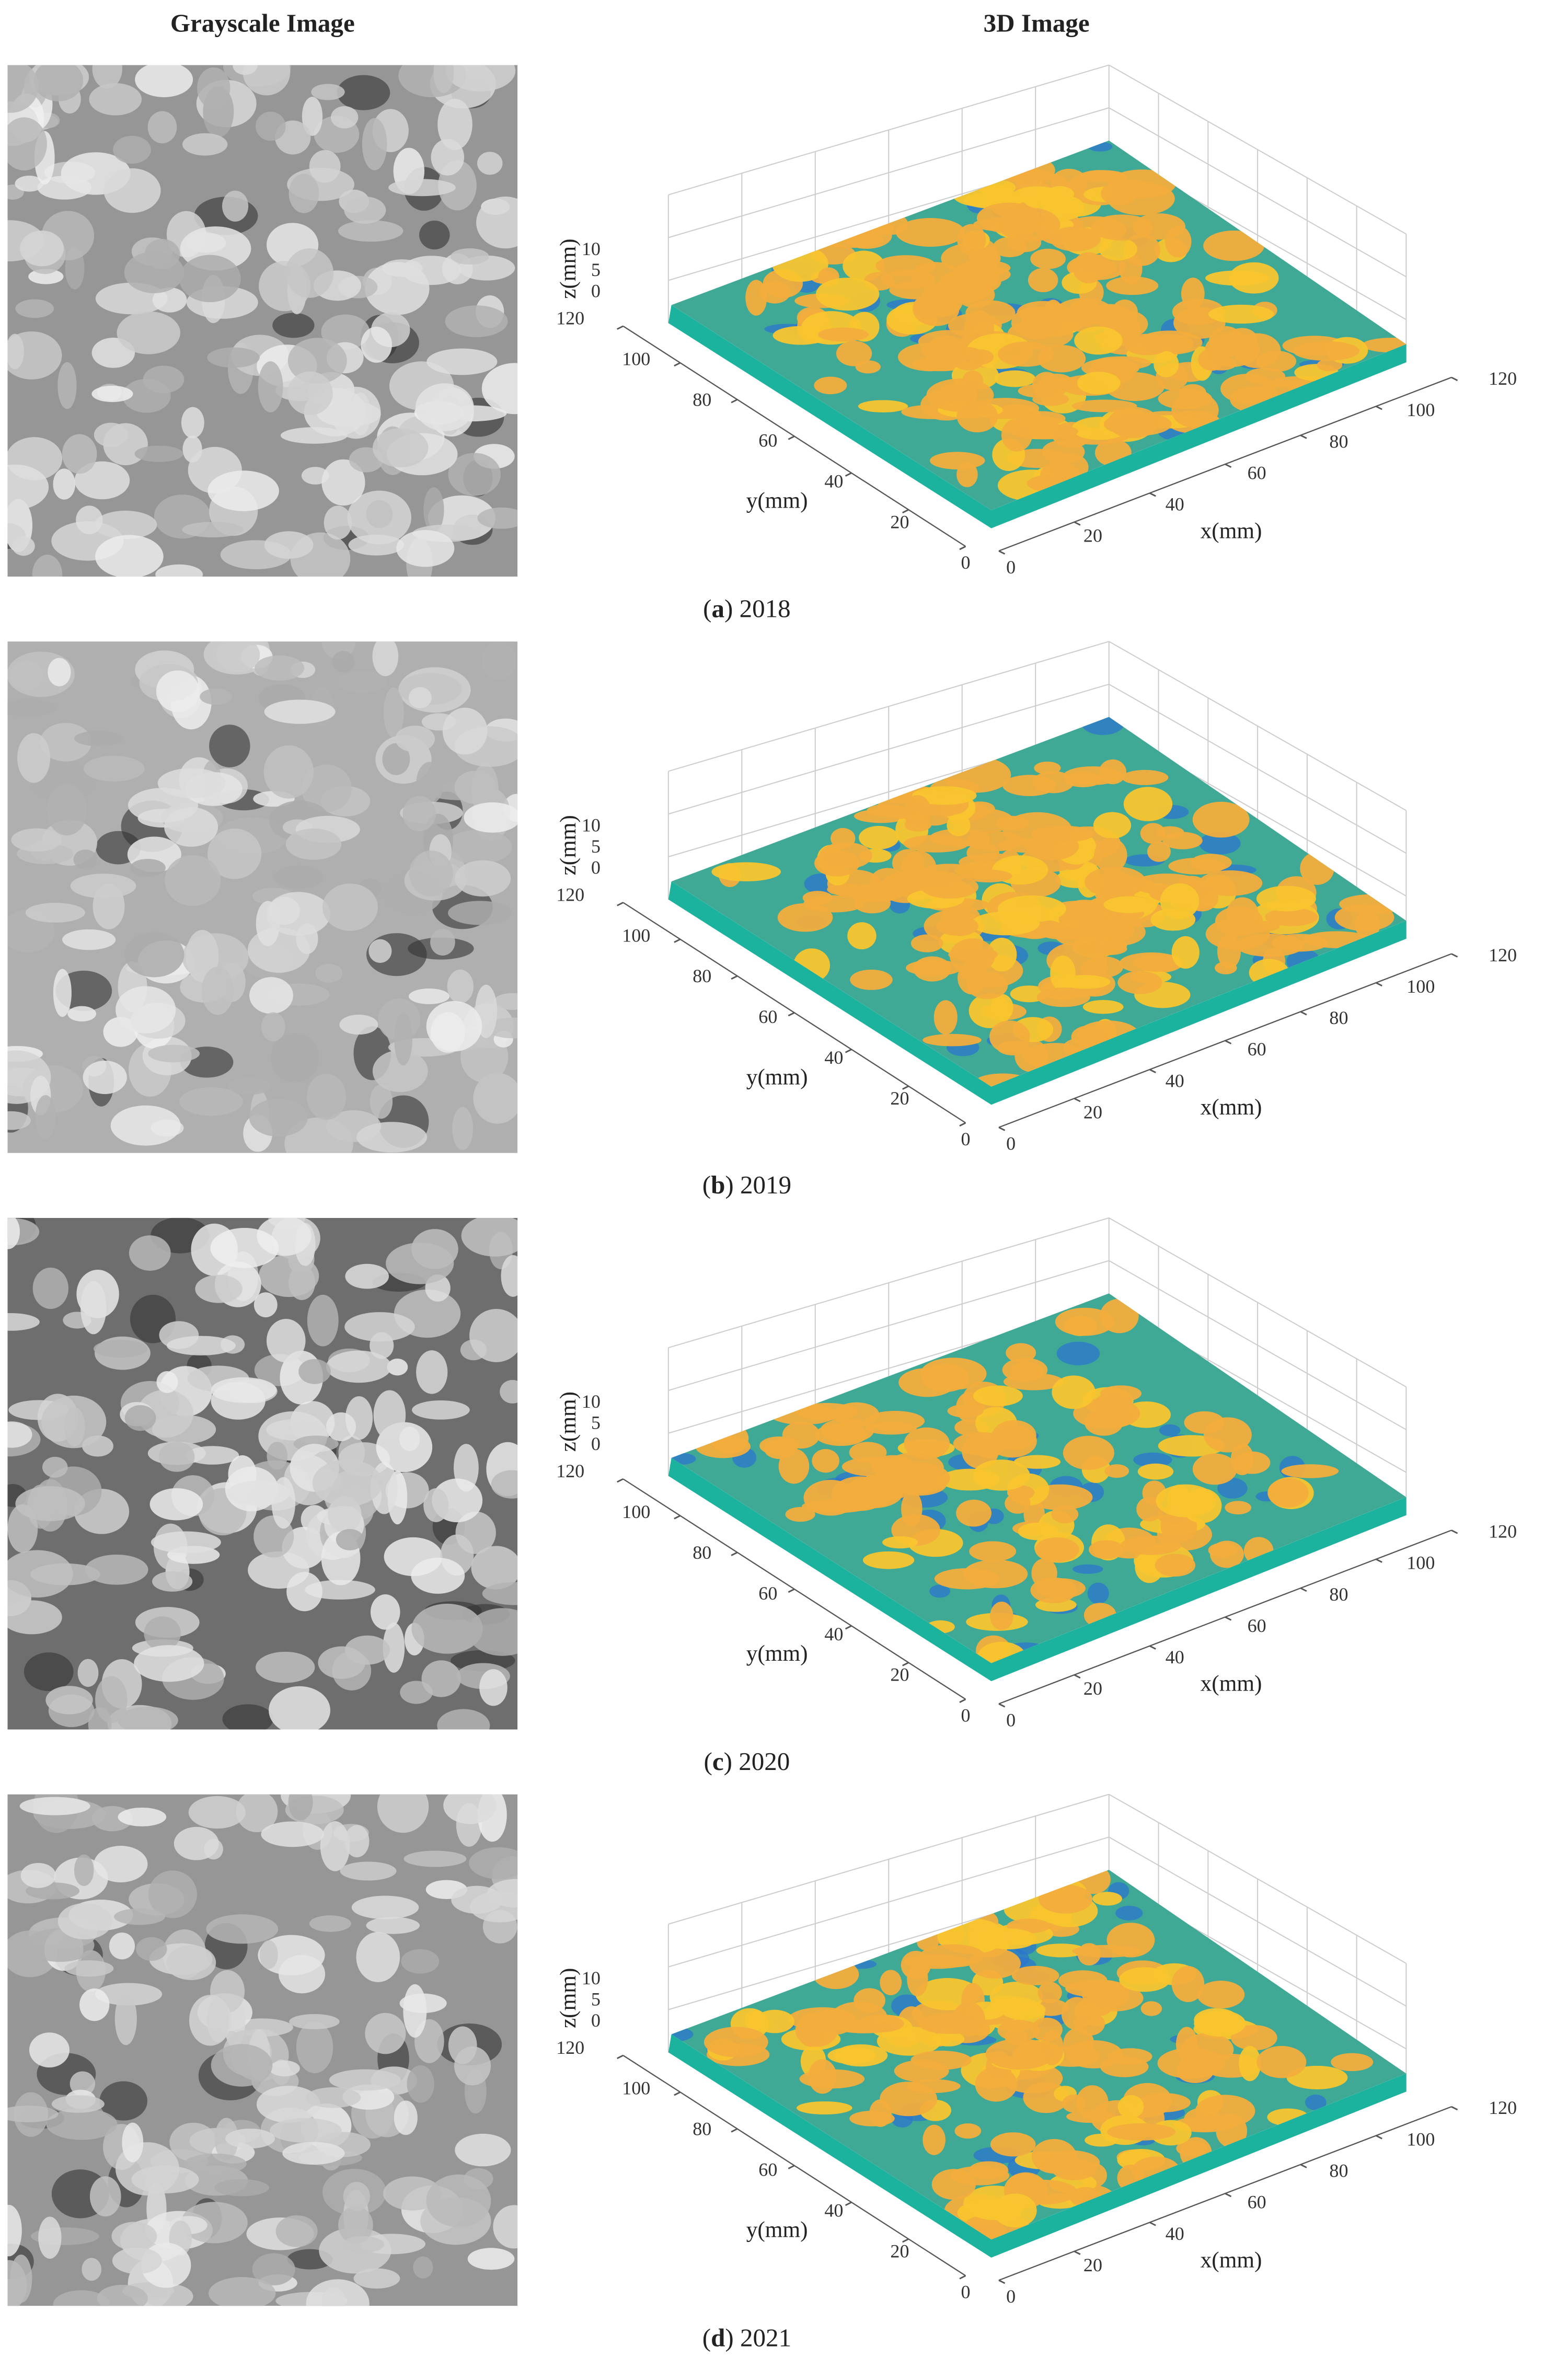  What do you see at coordinates (1175, 1658) in the screenshot?
I see `x-tick-label: 40` at bounding box center [1175, 1658].